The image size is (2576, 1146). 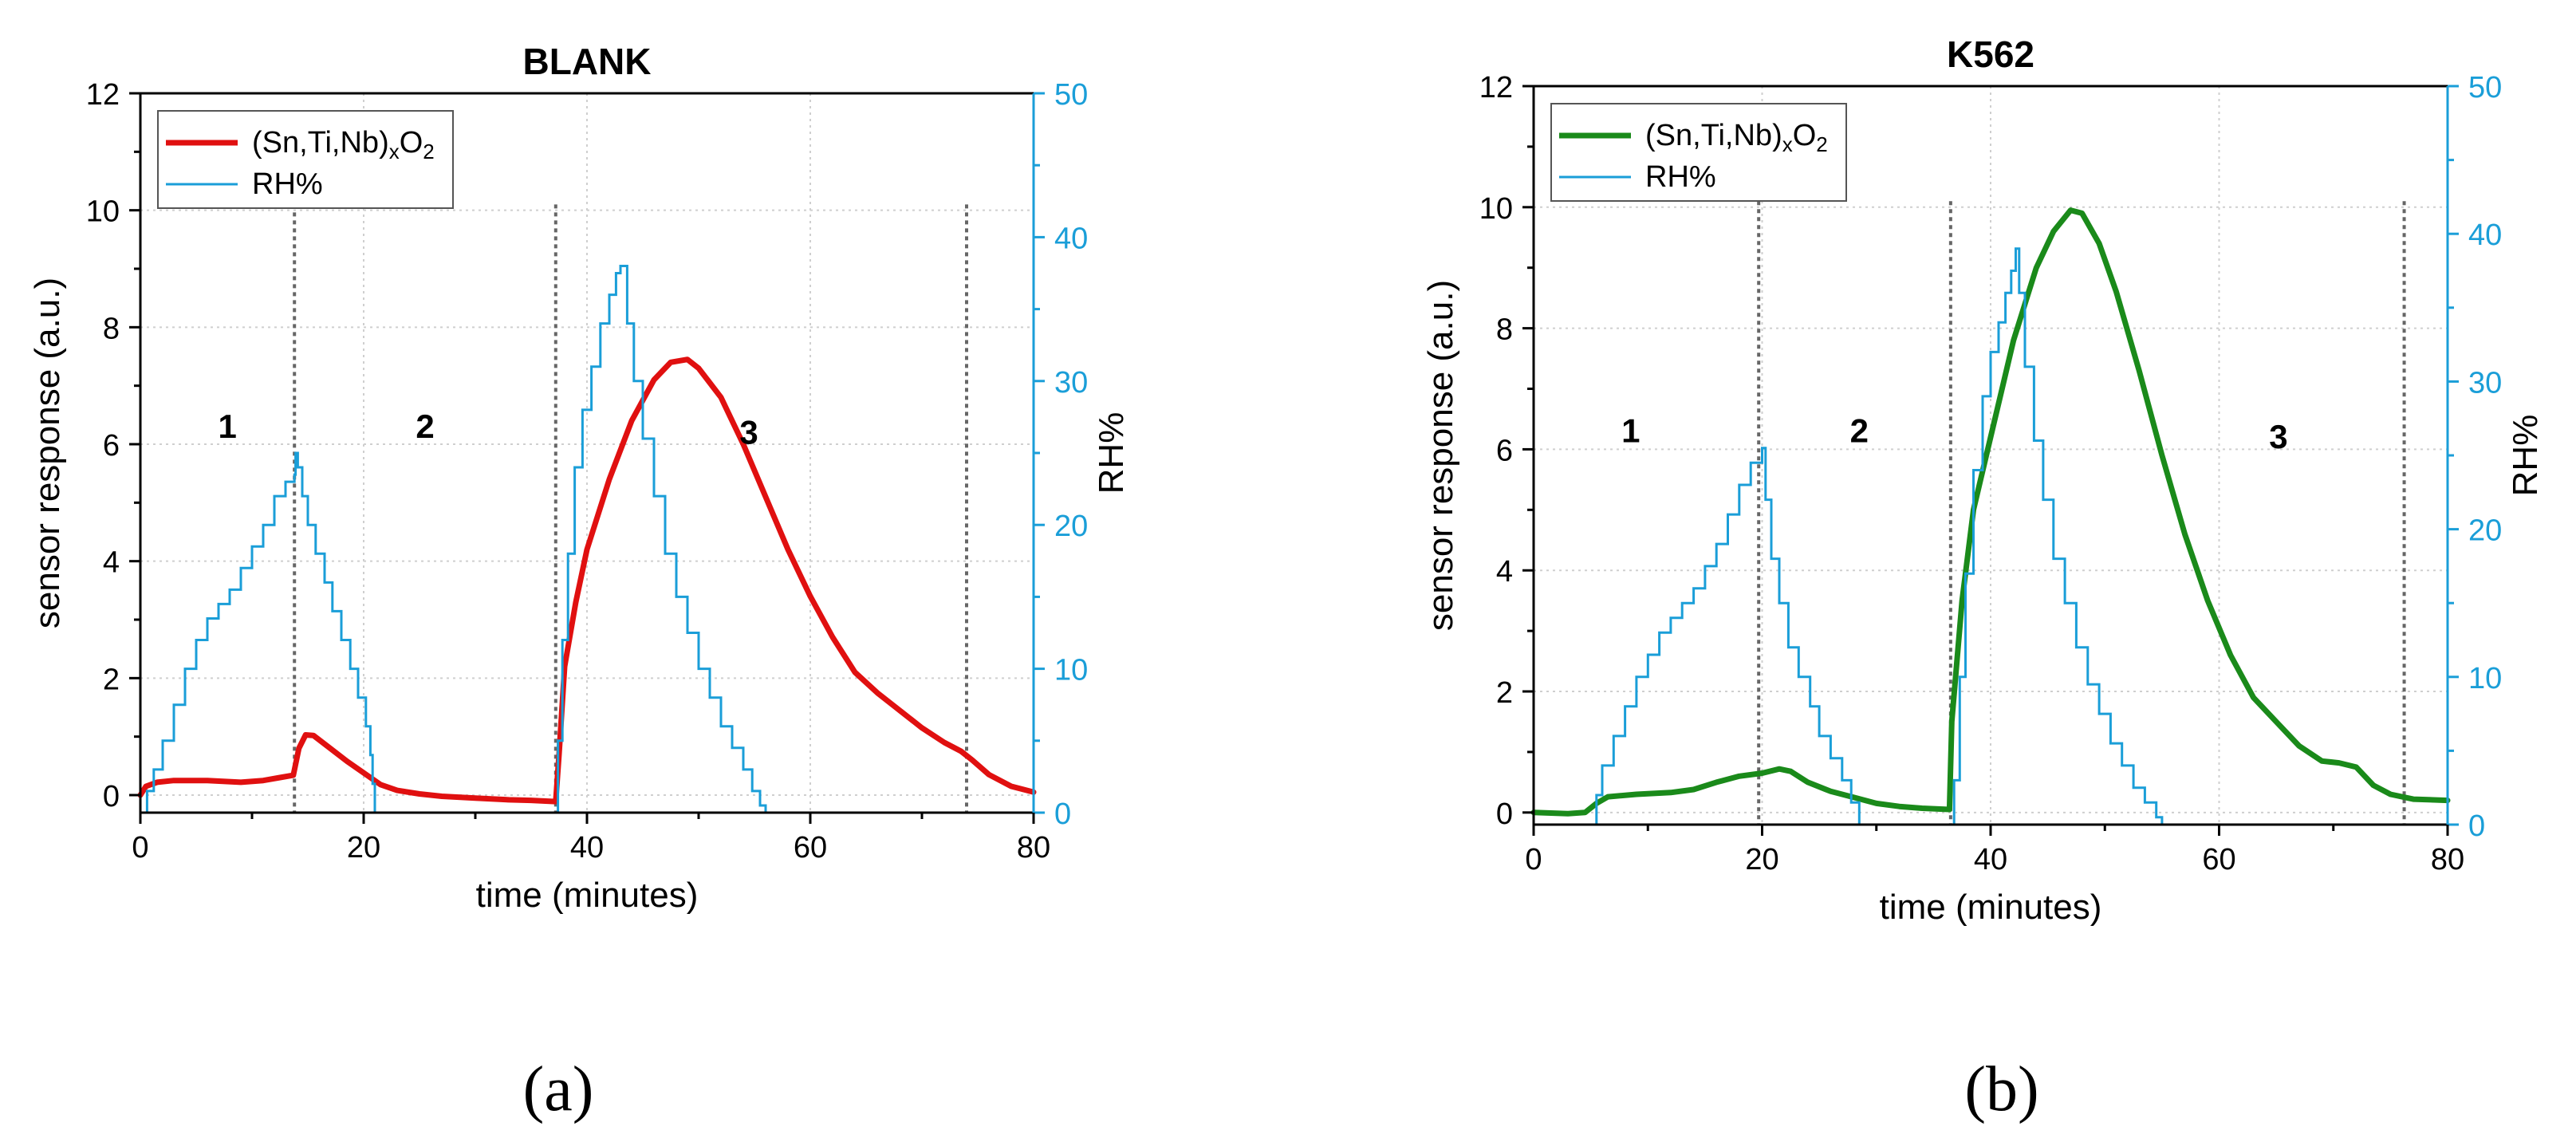 What do you see at coordinates (1990, 54) in the screenshot?
I see `chart-title: K562` at bounding box center [1990, 54].